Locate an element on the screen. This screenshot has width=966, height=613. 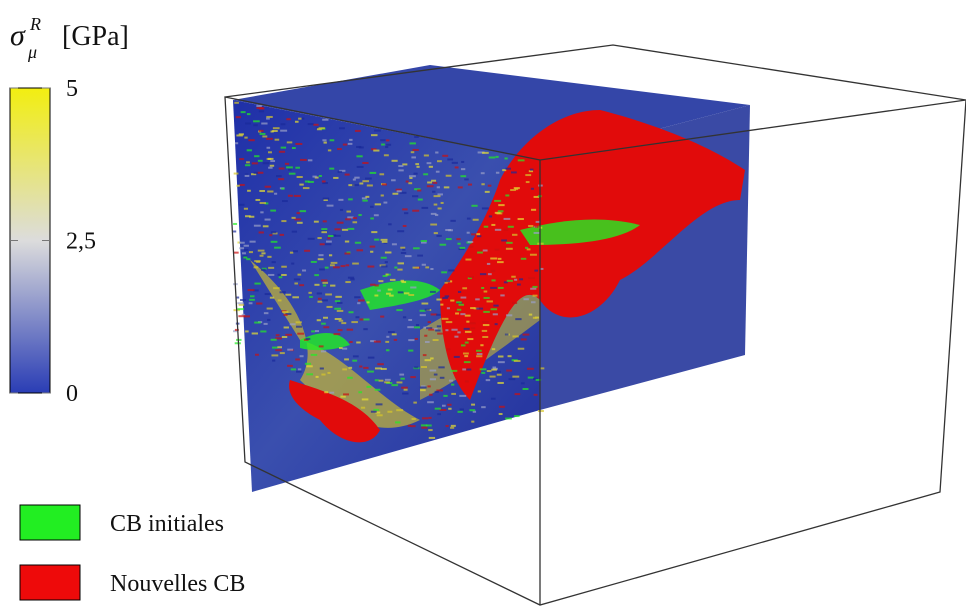
colorbar-tick-label: 2,5 is located at coordinates (81, 242).